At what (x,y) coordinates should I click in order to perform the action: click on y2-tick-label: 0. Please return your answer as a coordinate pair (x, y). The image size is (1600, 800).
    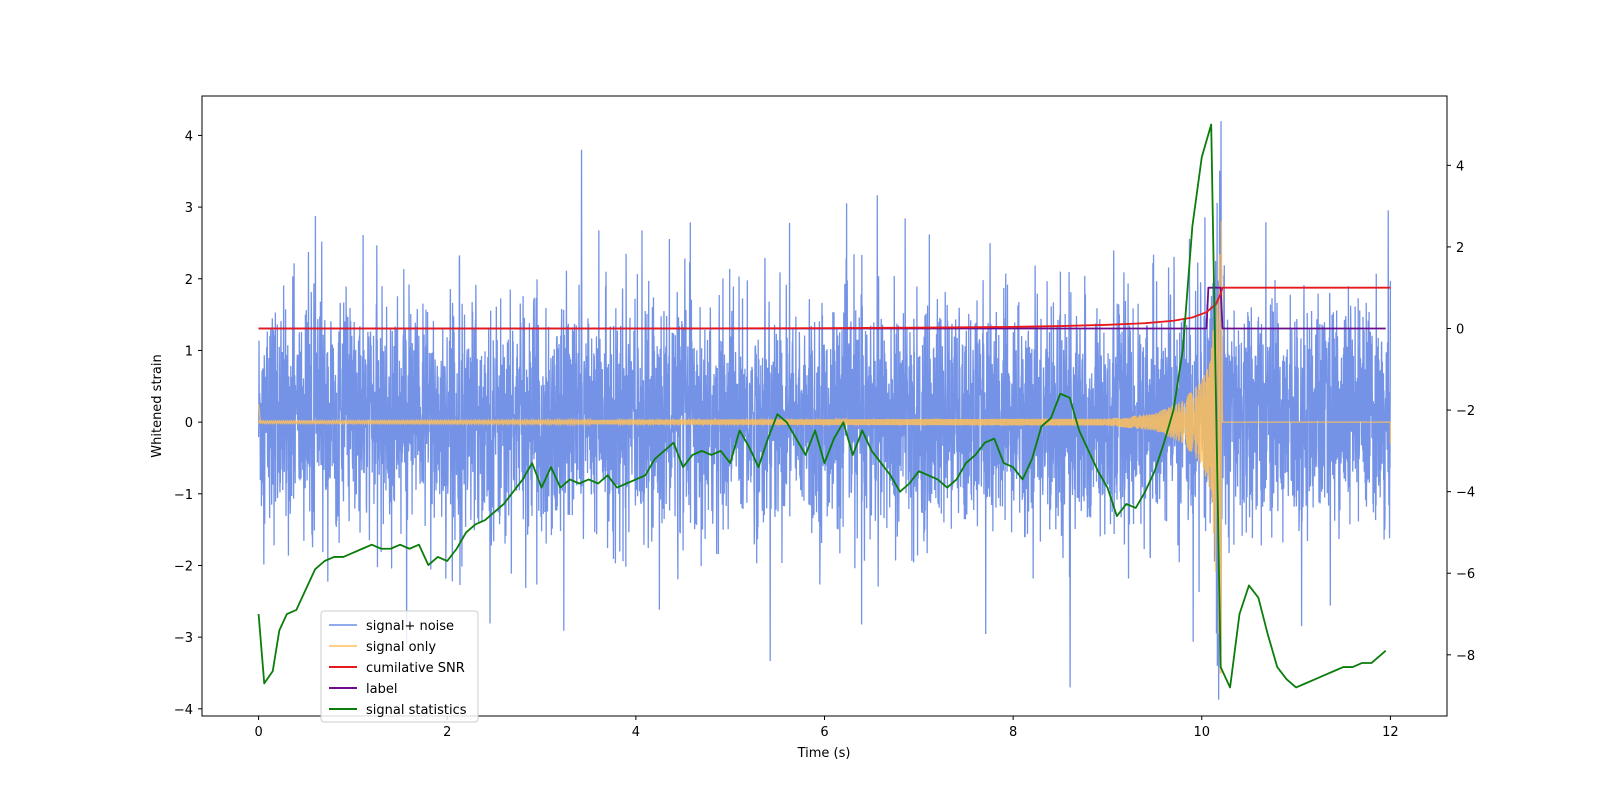
    Looking at the image, I should click on (1460, 330).